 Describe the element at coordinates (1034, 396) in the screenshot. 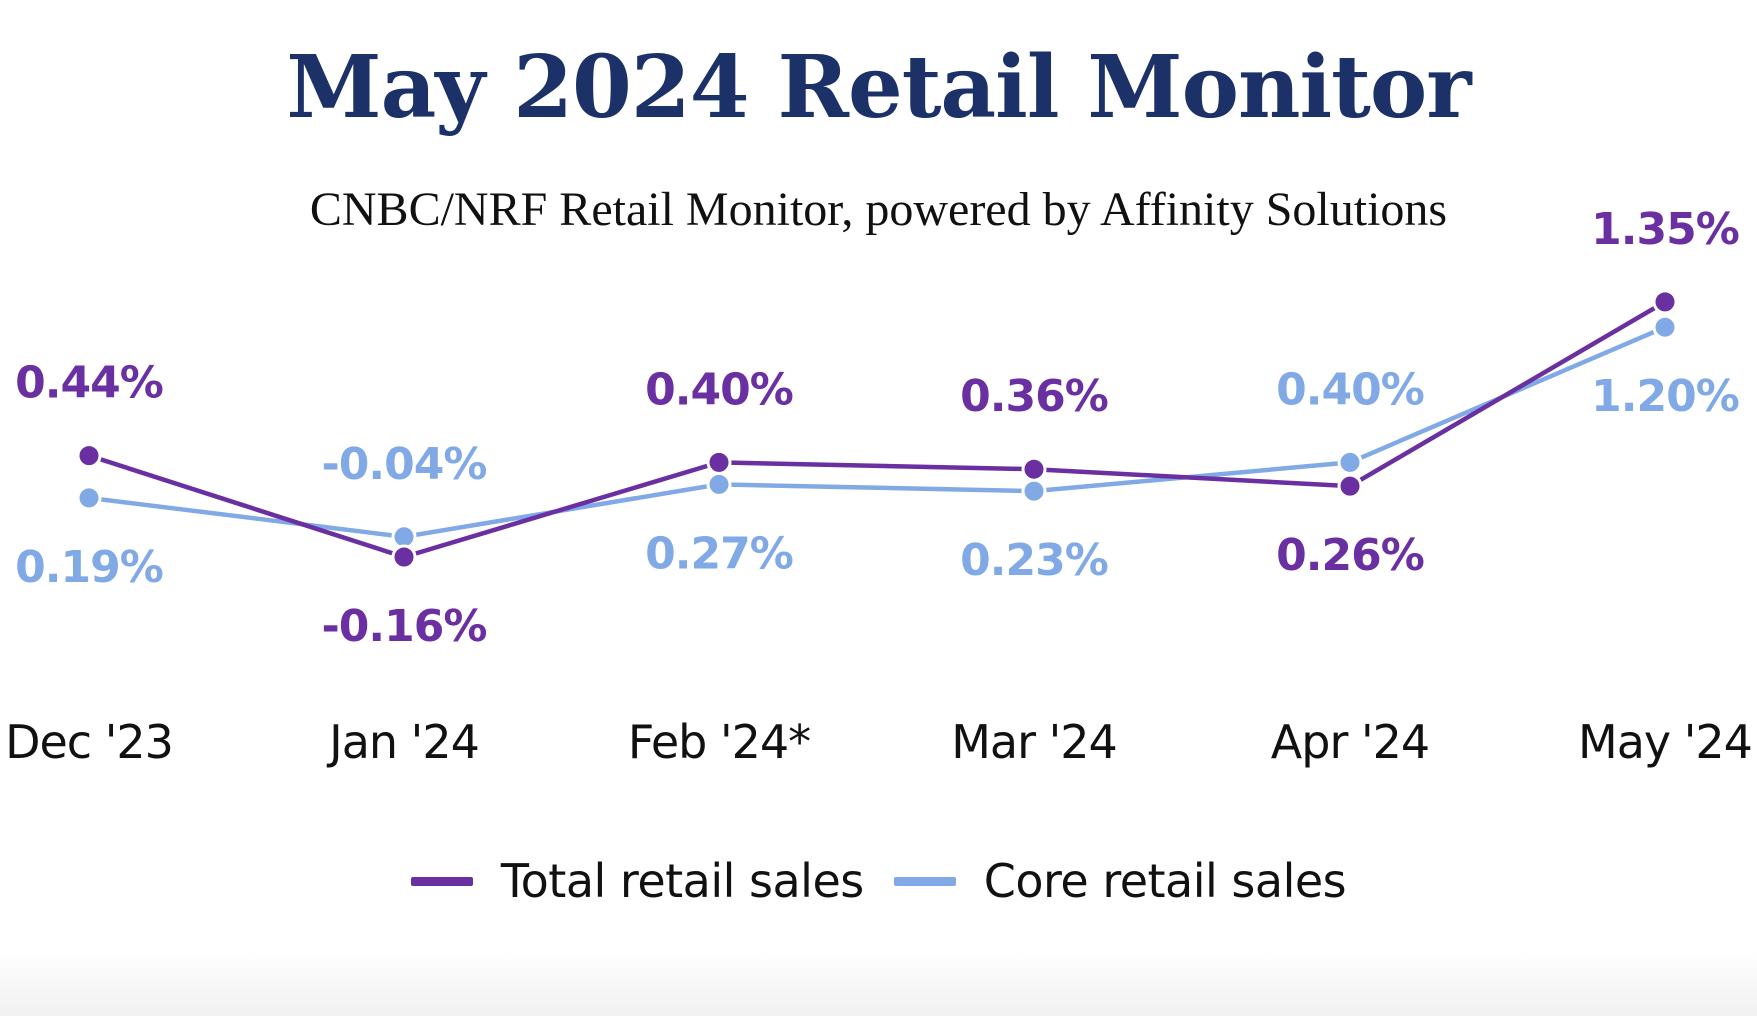

I see `data-label-total-3: 0.36%` at that location.